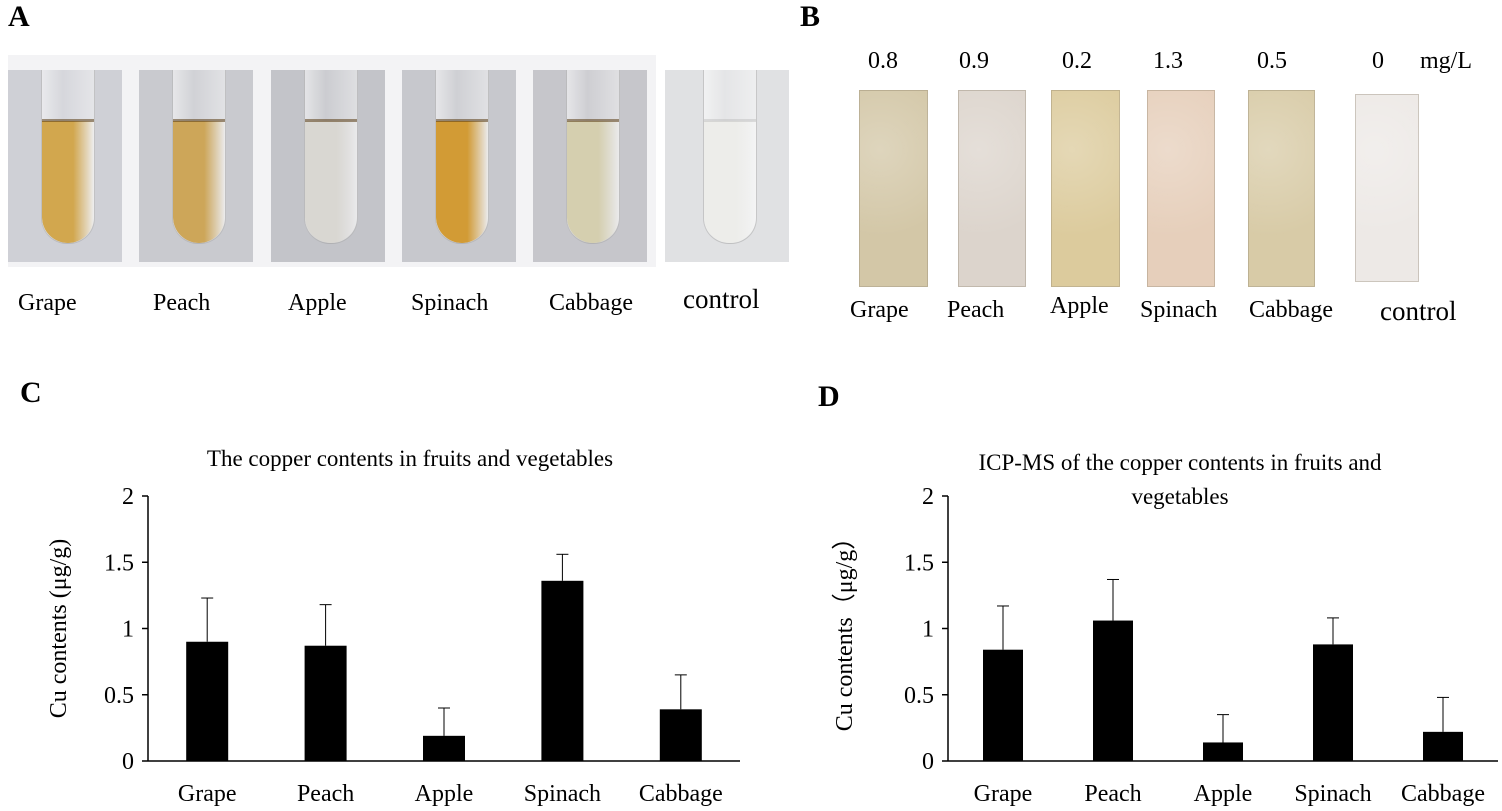  What do you see at coordinates (928, 630) in the screenshot?
I see `chart-d-y-tick-label-2: 1` at bounding box center [928, 630].